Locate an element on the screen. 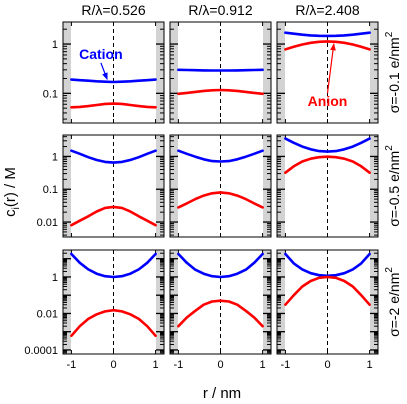 The width and height of the screenshot is (407, 404). row-label-2: σ=-0.5 e/nm2 is located at coordinates (393, 186).